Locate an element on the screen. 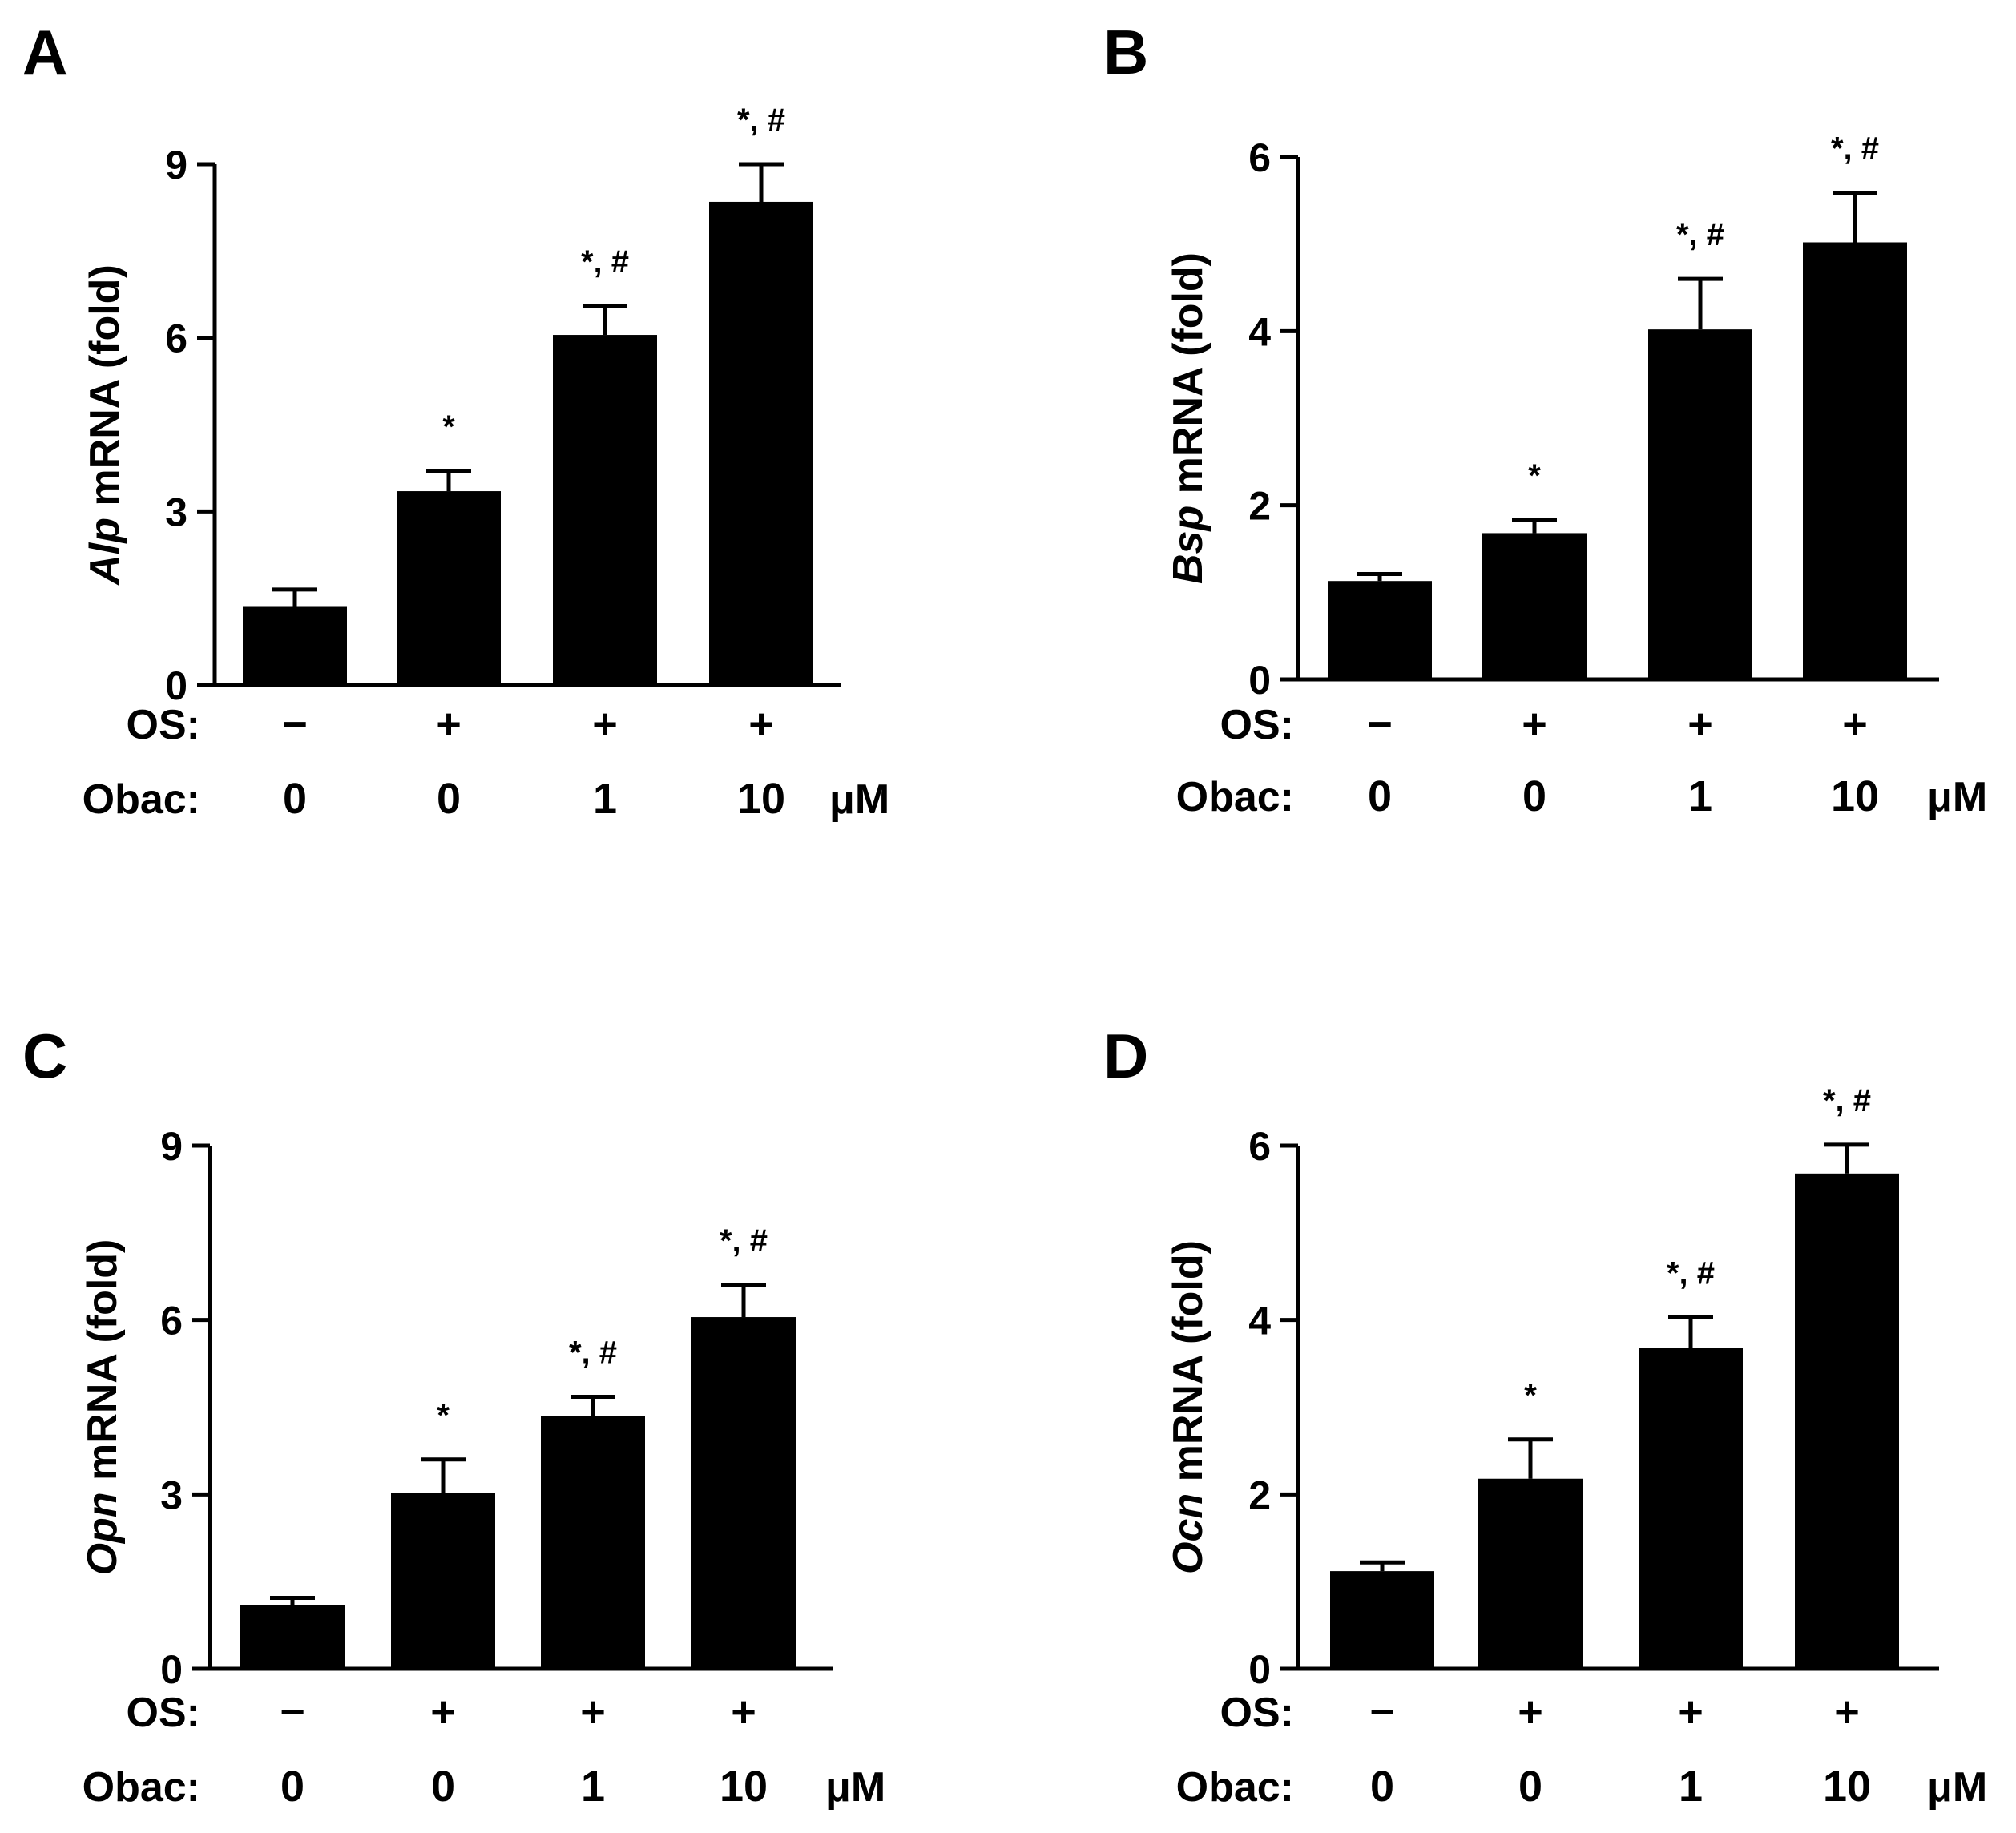  y-axis-title: Ocn mRNA (fold) is located at coordinates (1188, 1407).